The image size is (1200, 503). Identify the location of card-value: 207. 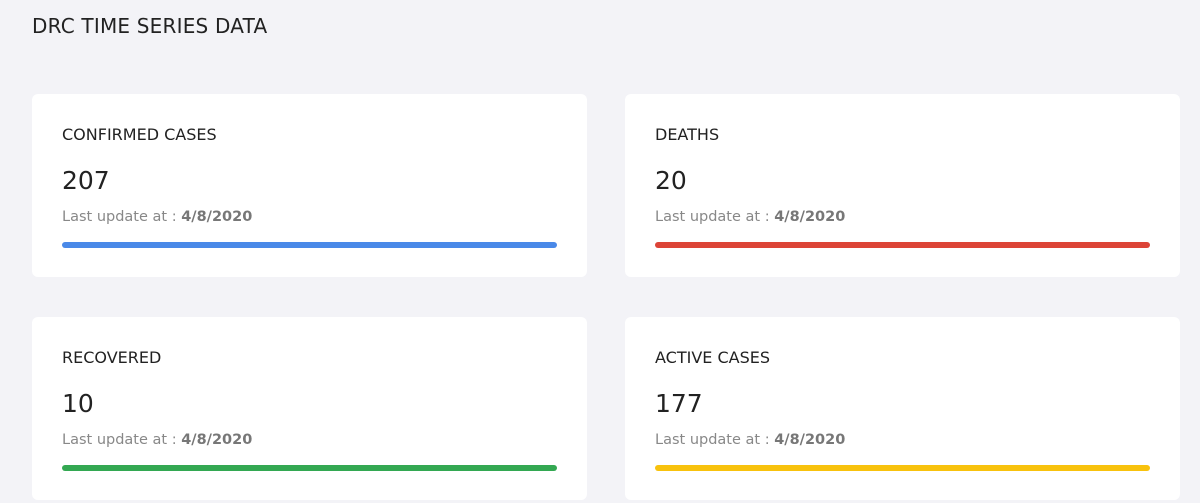
(86, 180).